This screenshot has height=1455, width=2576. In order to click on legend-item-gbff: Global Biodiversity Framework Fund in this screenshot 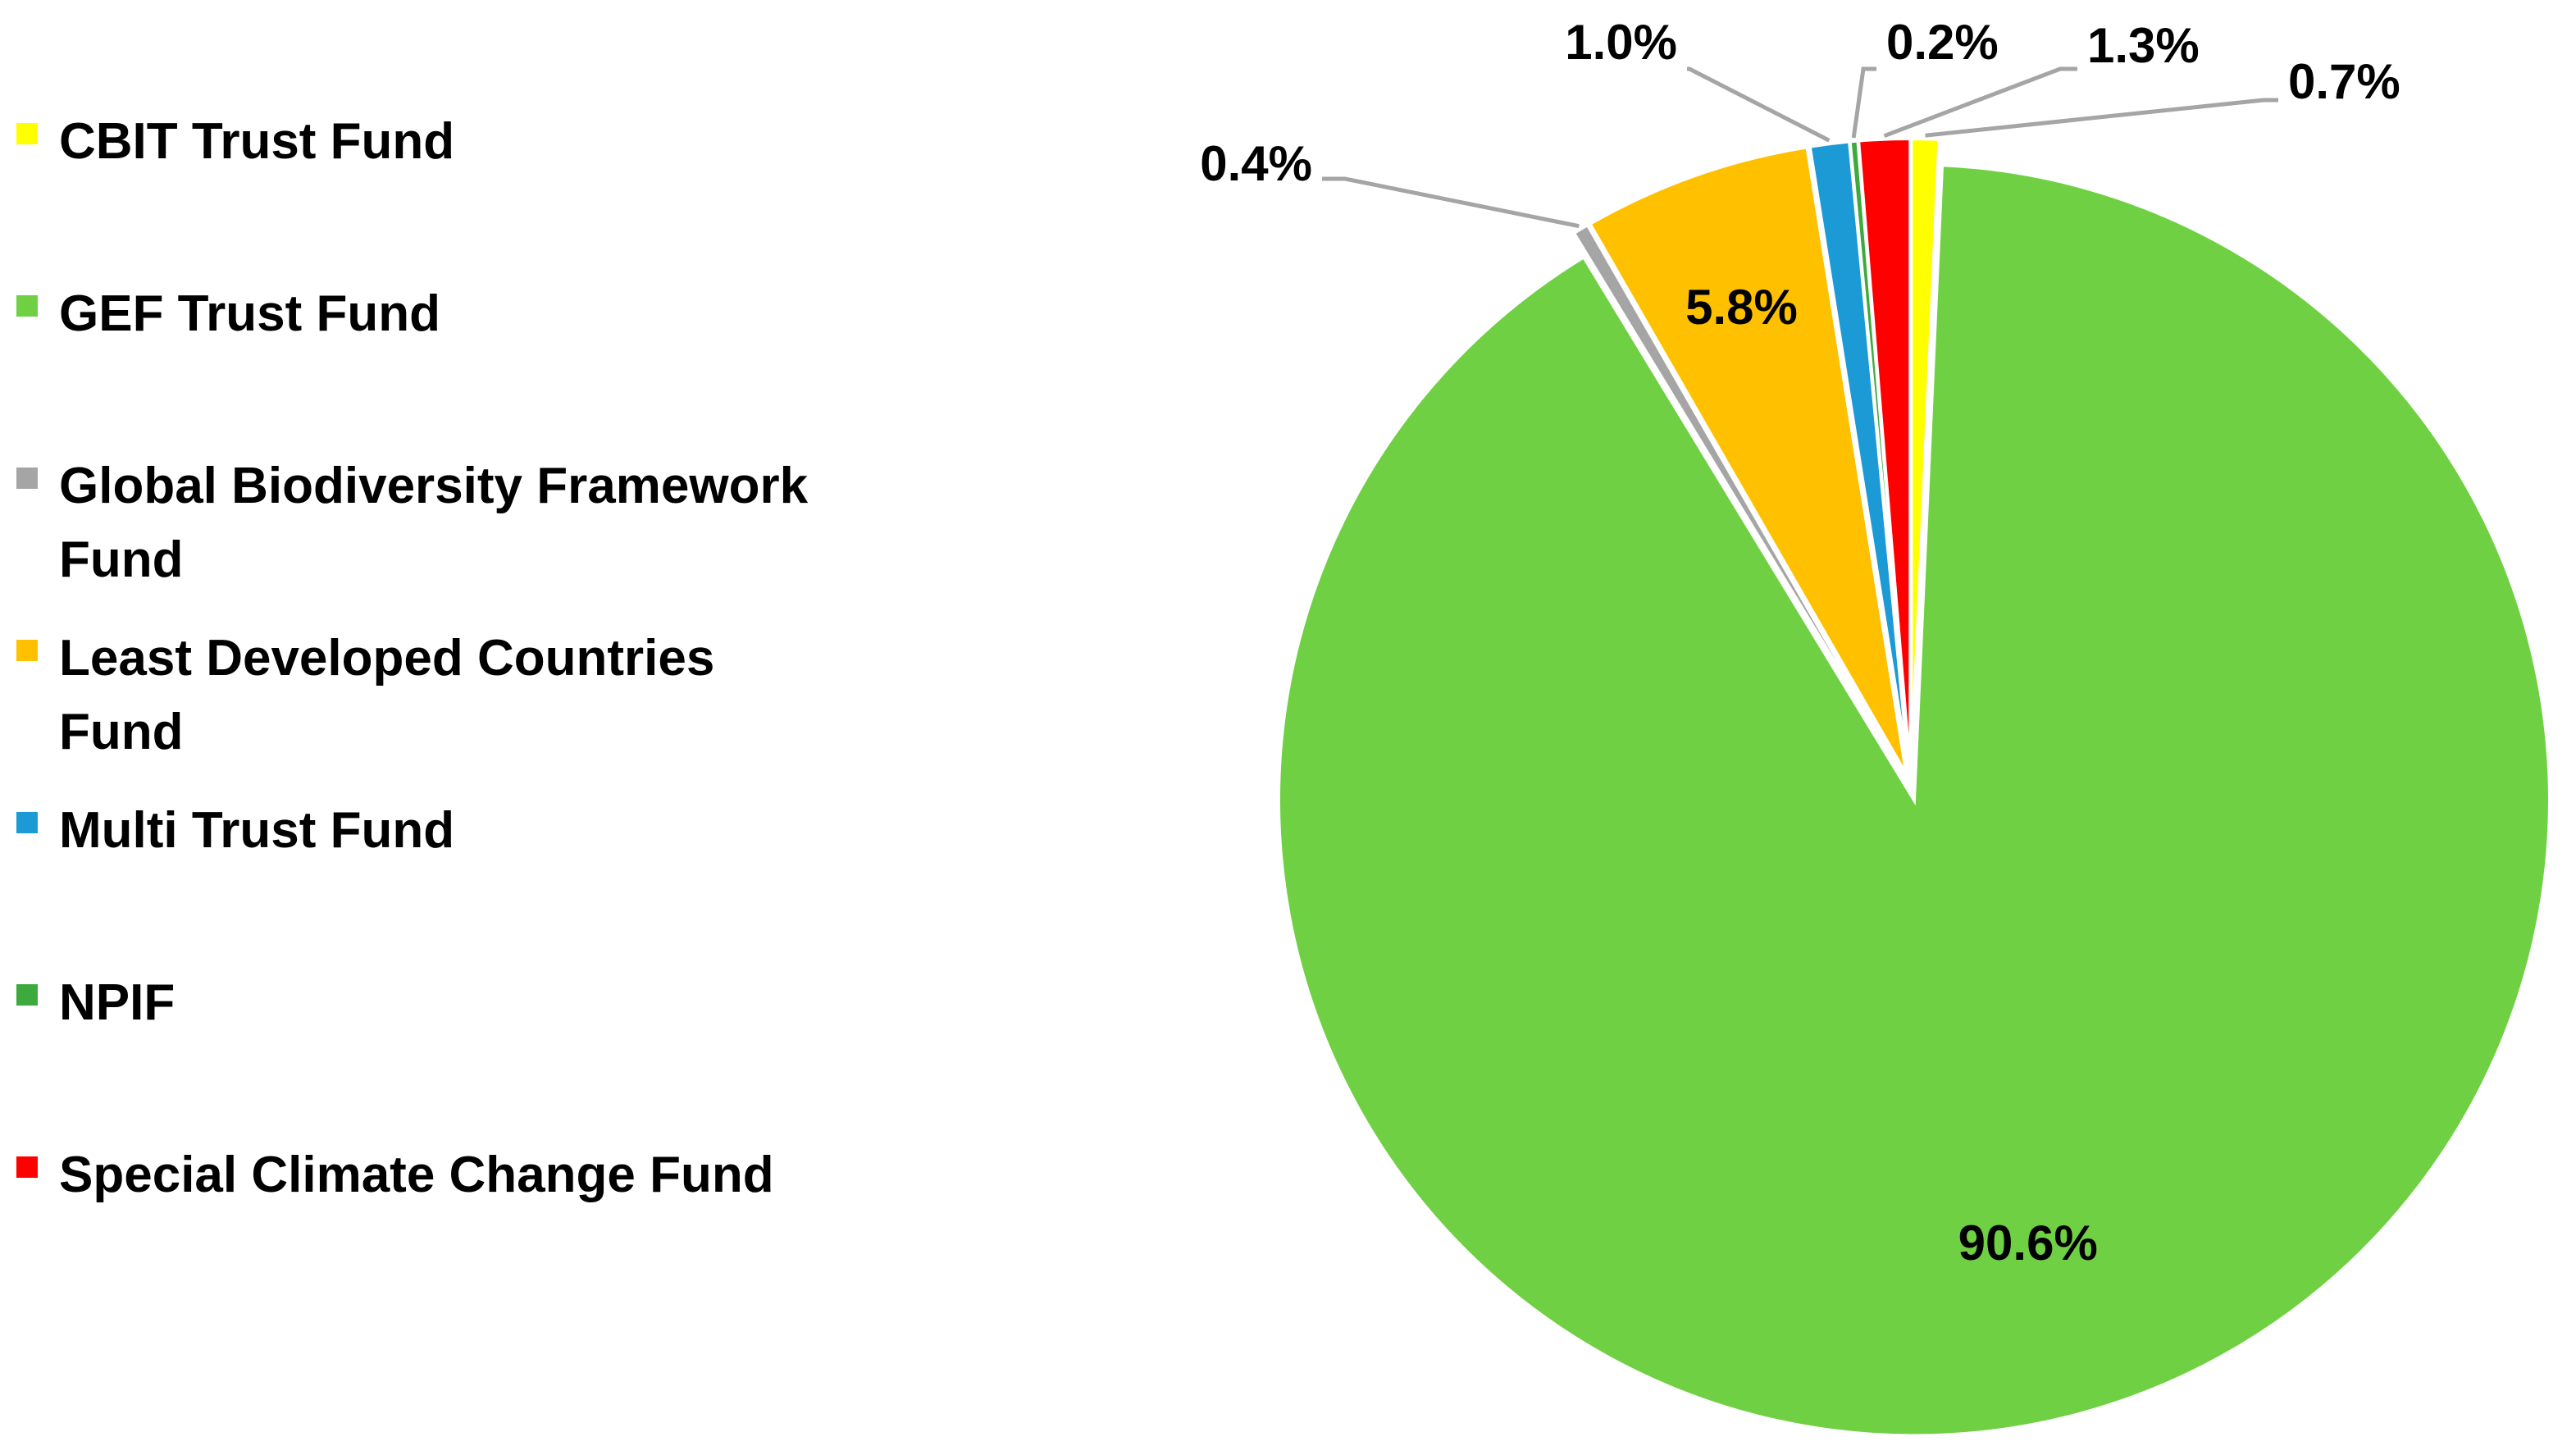, I will do `click(443, 523)`.